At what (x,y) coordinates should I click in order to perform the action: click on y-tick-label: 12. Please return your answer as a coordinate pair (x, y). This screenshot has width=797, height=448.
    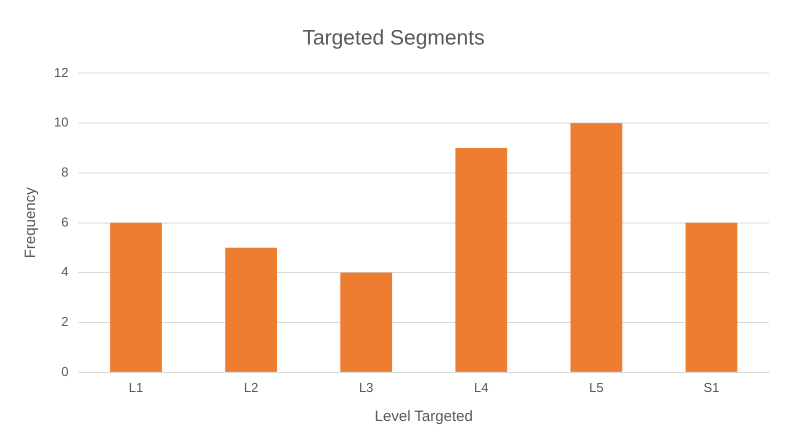
    Looking at the image, I should click on (61, 72).